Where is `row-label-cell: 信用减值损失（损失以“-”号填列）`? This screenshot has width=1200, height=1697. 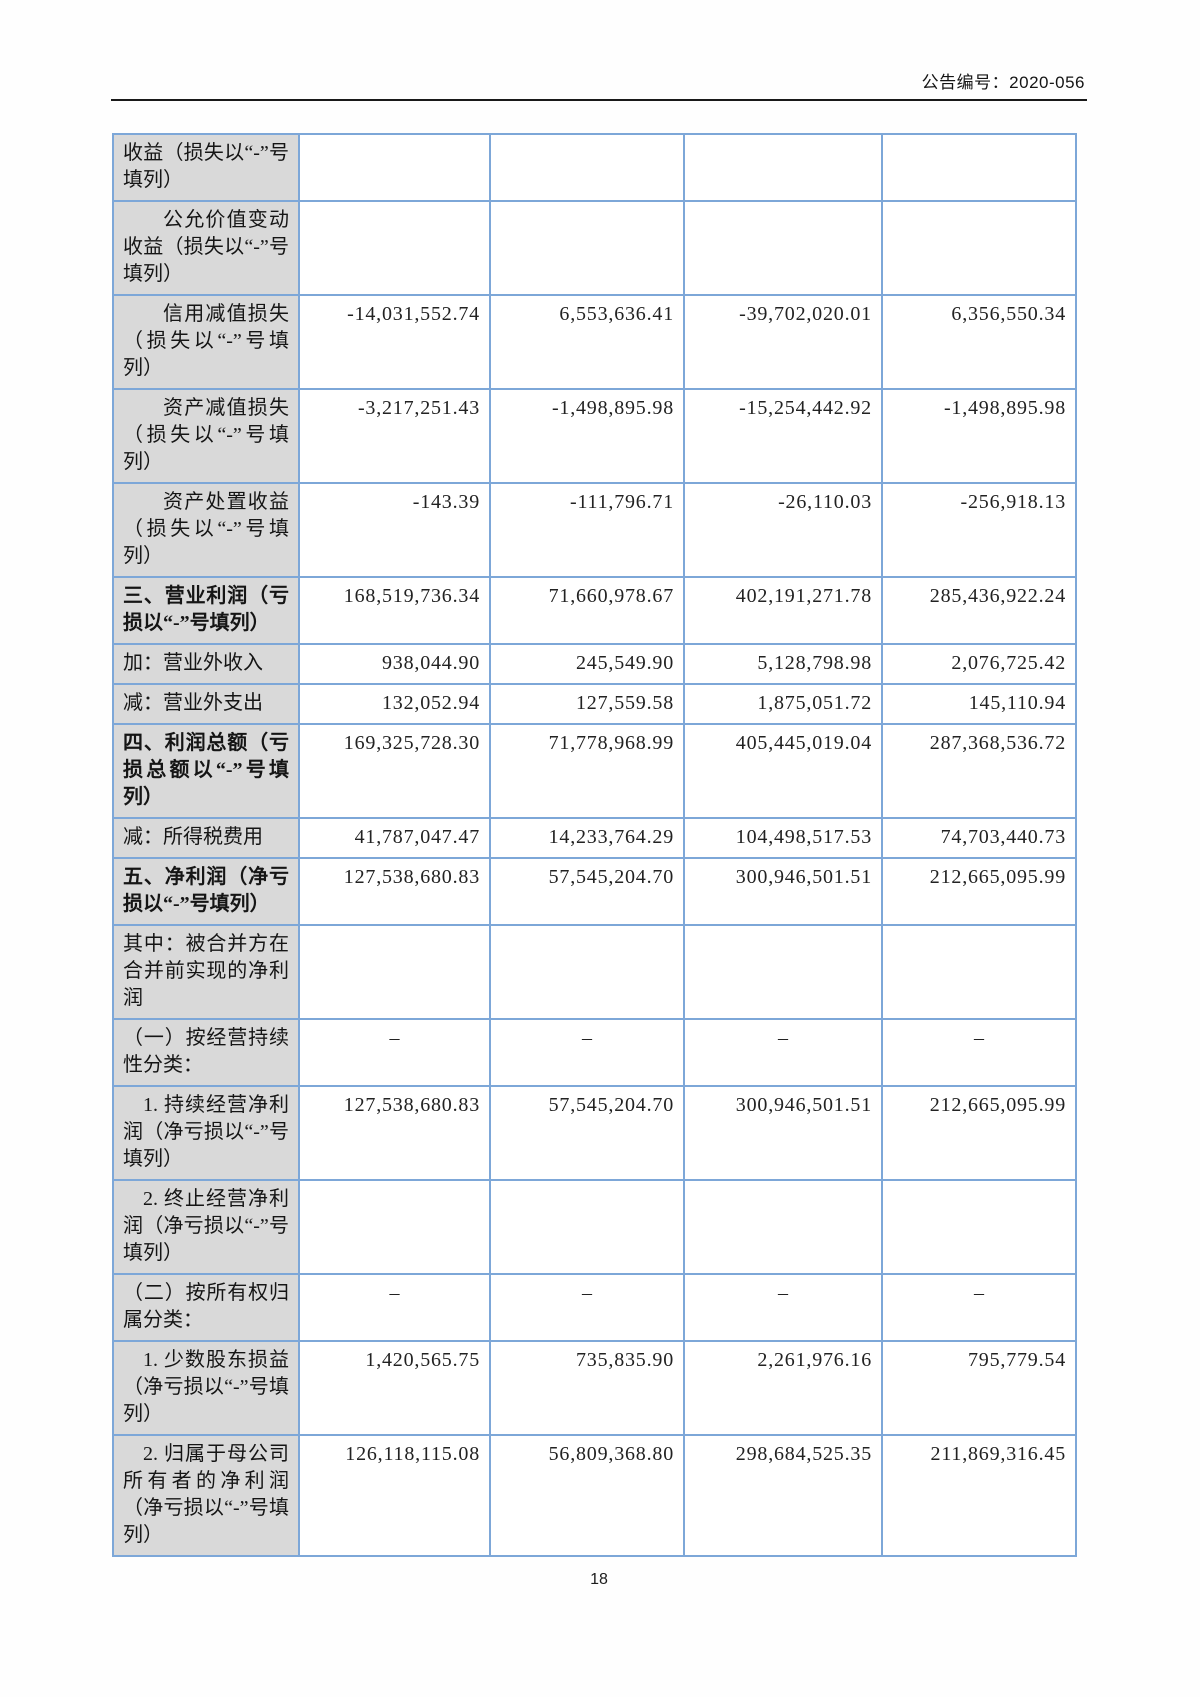 row-label-cell: 信用减值损失（损失以“-”号填列） is located at coordinates (206, 342).